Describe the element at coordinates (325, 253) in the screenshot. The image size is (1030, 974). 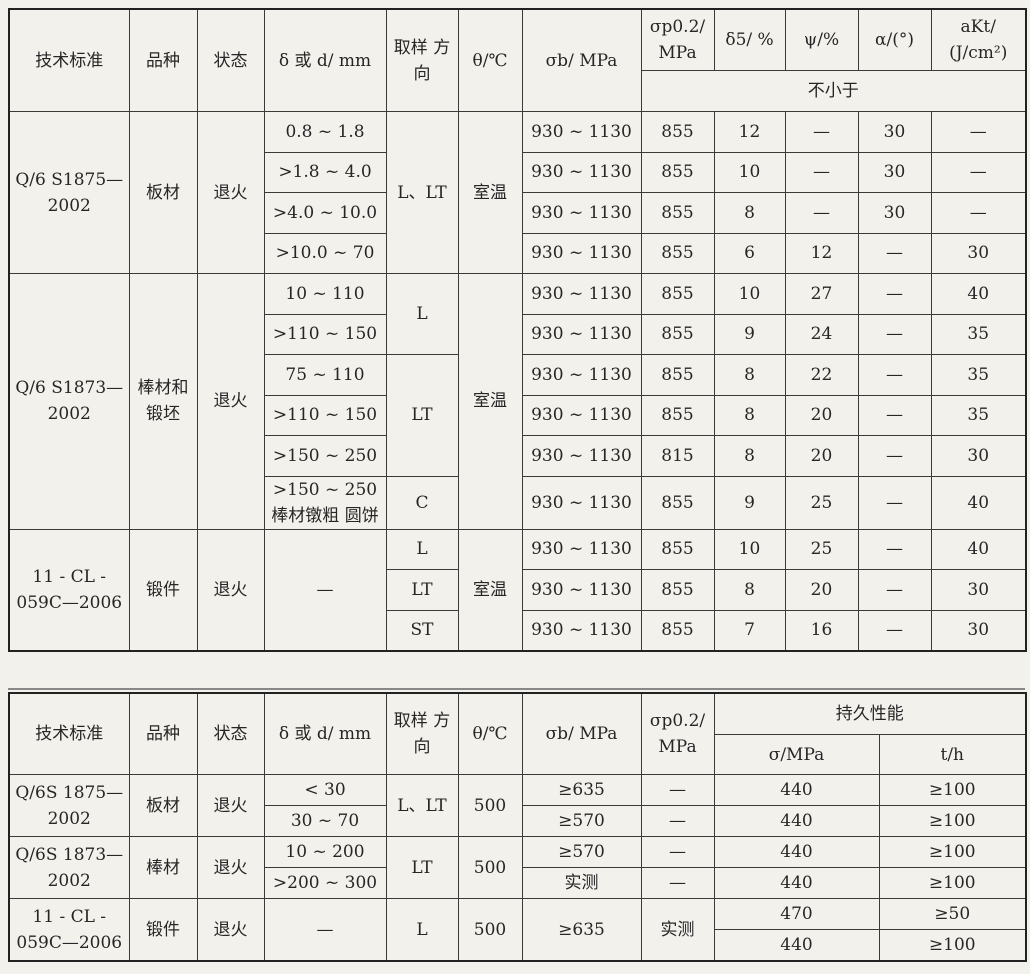
I see `thickness-cell: >10.0 ~ 70` at that location.